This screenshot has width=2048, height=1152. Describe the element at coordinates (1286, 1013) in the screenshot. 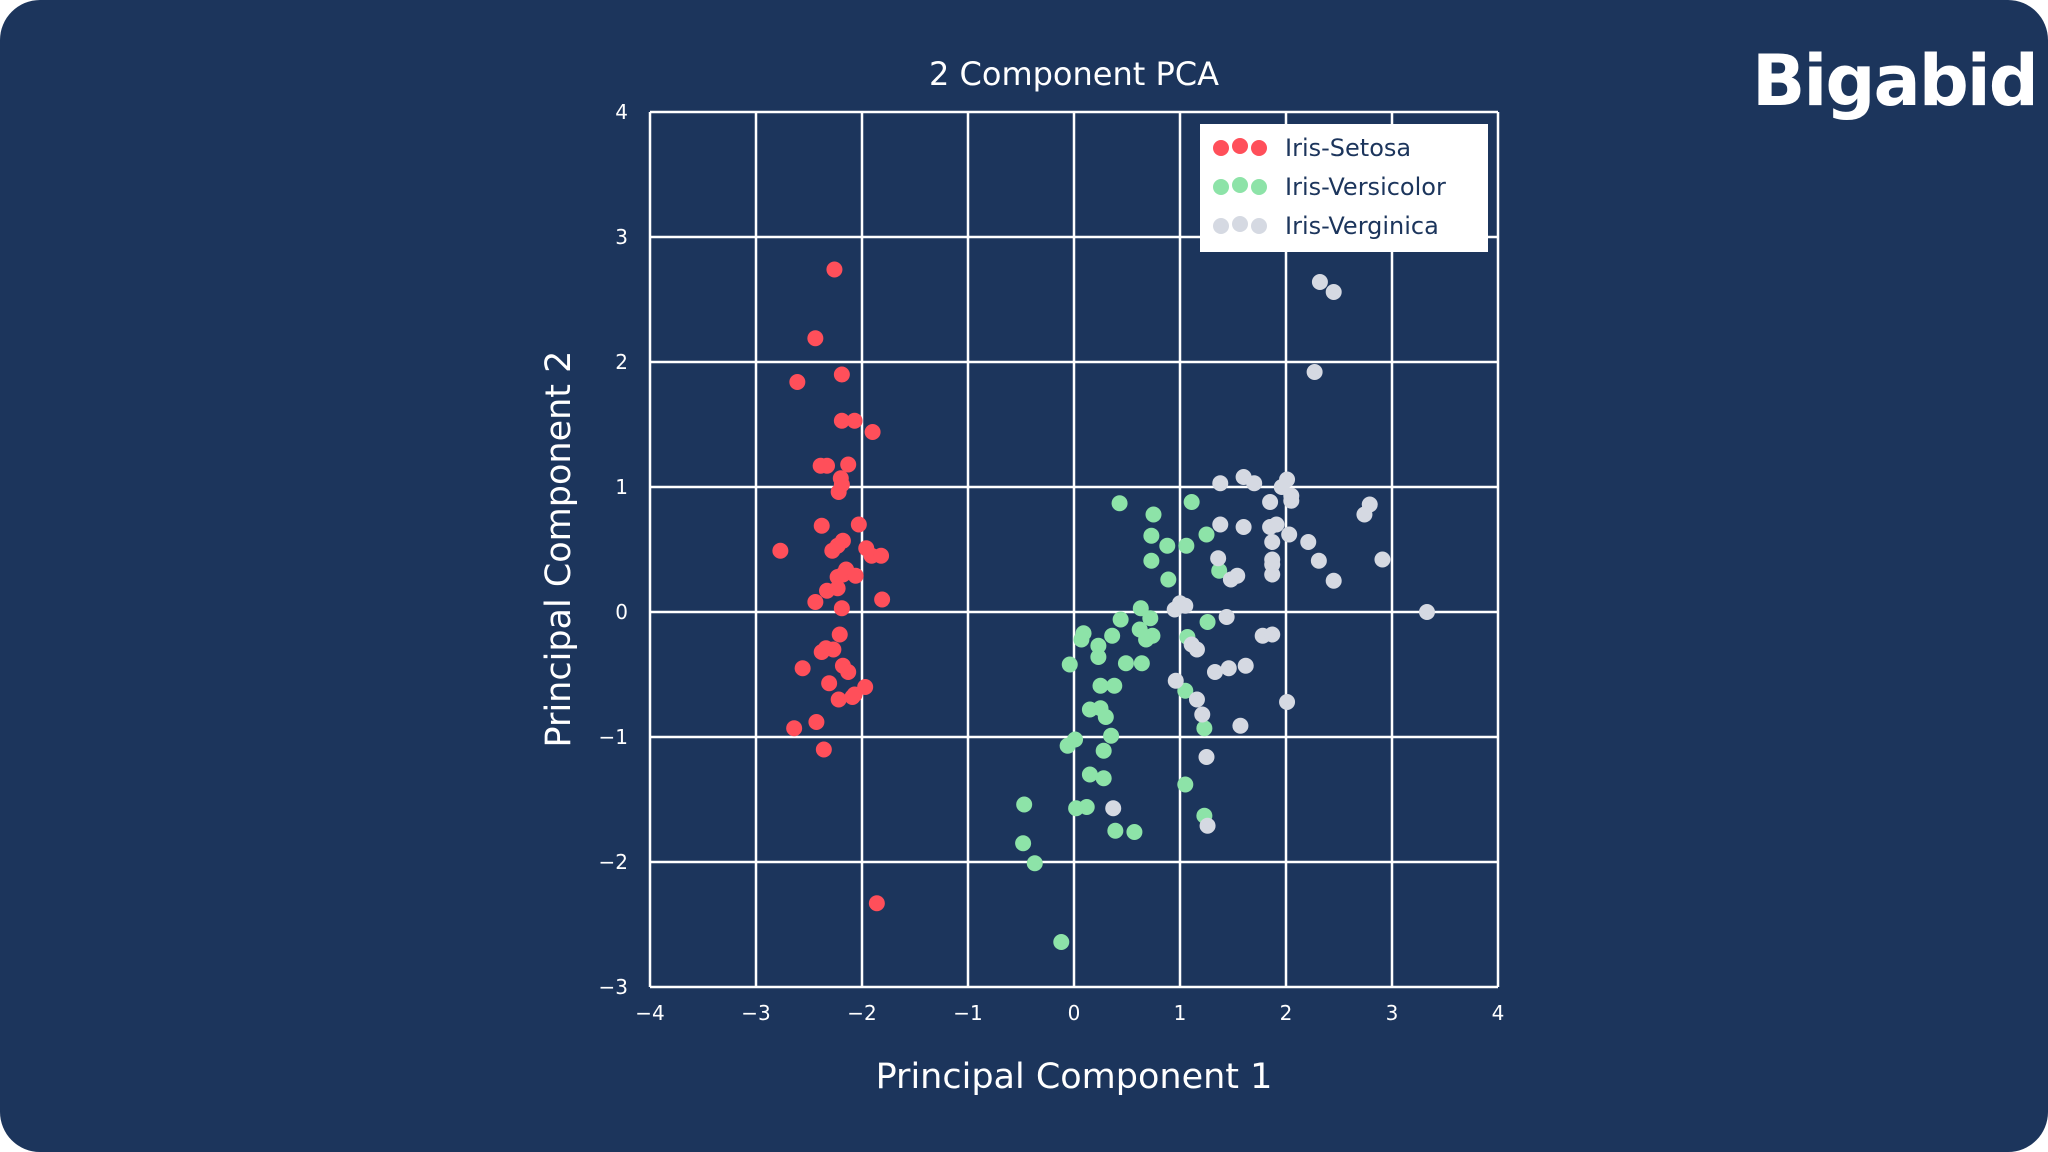

I see `x-tick-label: 2` at that location.